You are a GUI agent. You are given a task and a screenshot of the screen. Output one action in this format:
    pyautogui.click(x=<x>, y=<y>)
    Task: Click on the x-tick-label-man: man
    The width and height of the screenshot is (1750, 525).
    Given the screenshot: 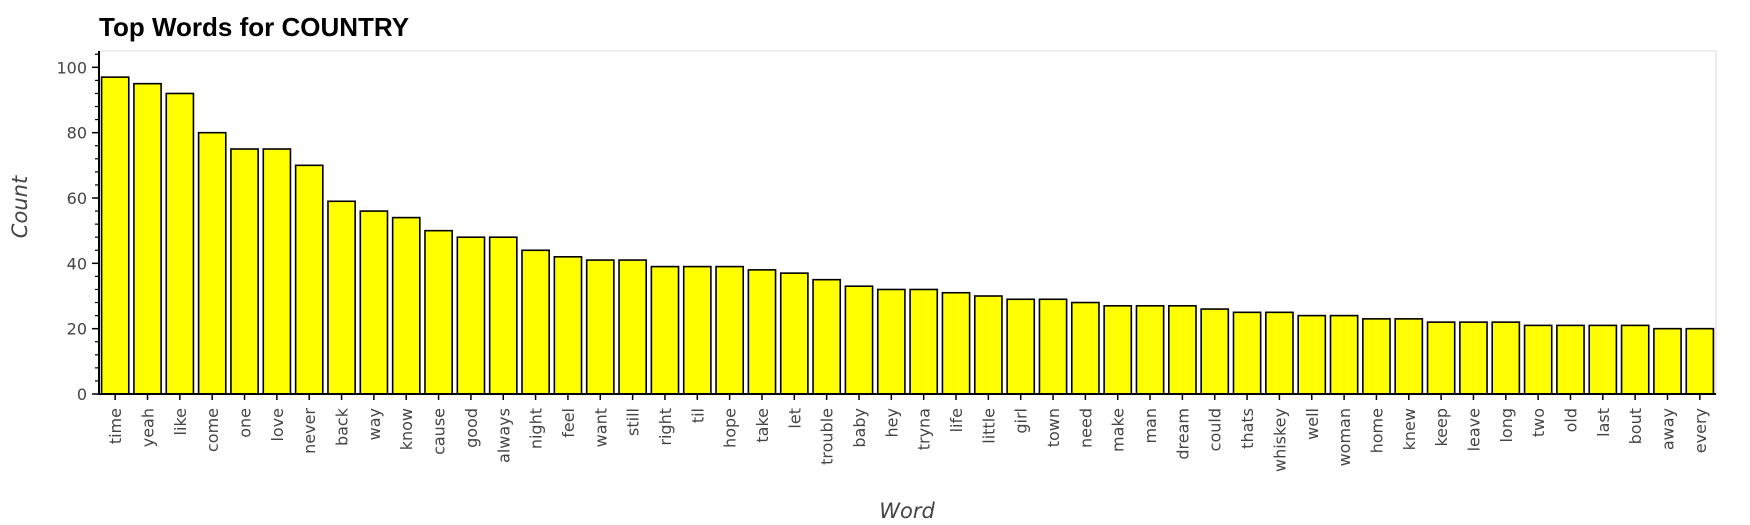 What is the action you would take?
    pyautogui.click(x=1150, y=426)
    